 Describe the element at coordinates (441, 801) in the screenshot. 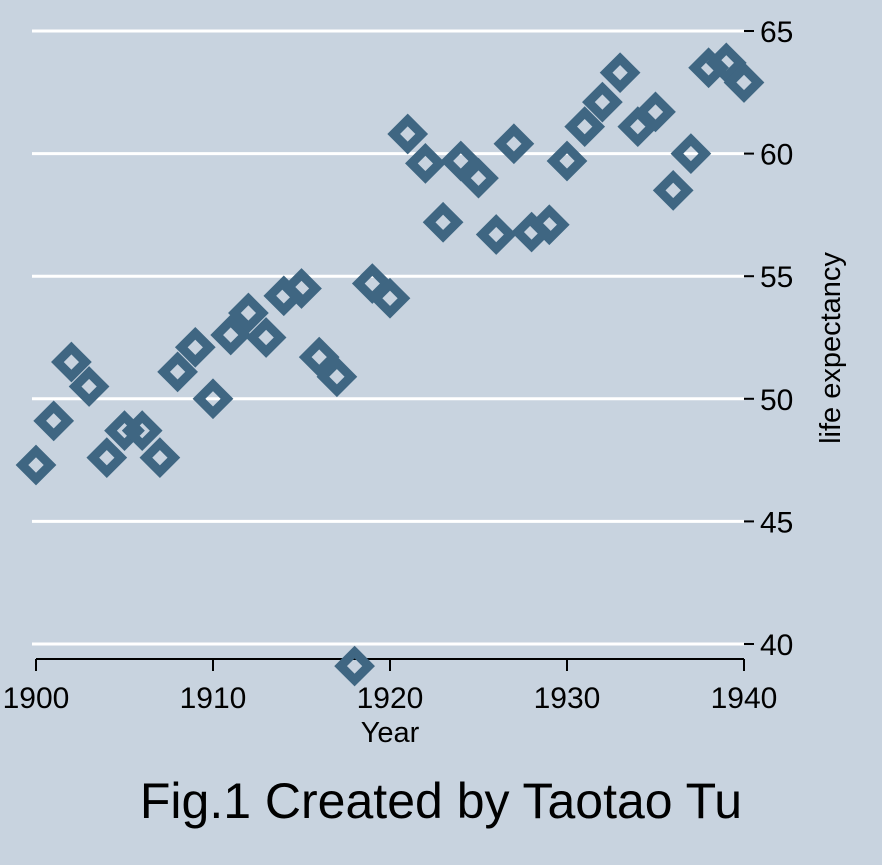

I see `figure-caption: Fig.1 Created by Taotao Tu` at that location.